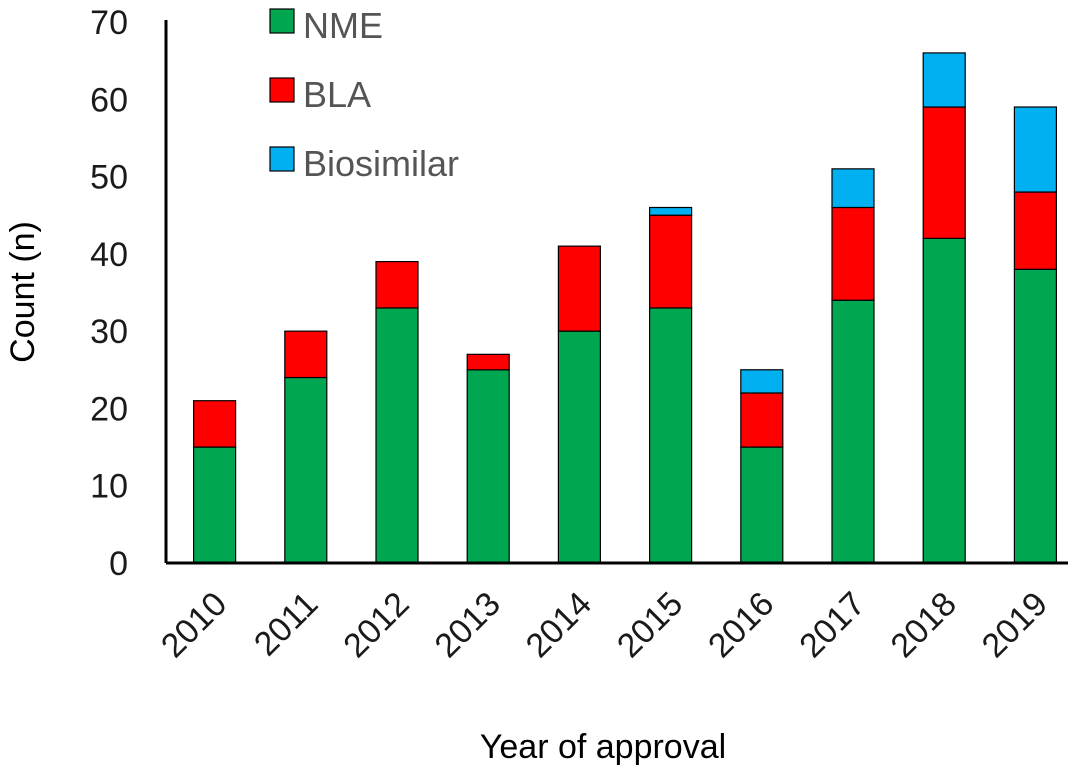 This screenshot has height=775, width=1080. Describe the element at coordinates (306, 470) in the screenshot. I see `bar-nme-2011` at that location.